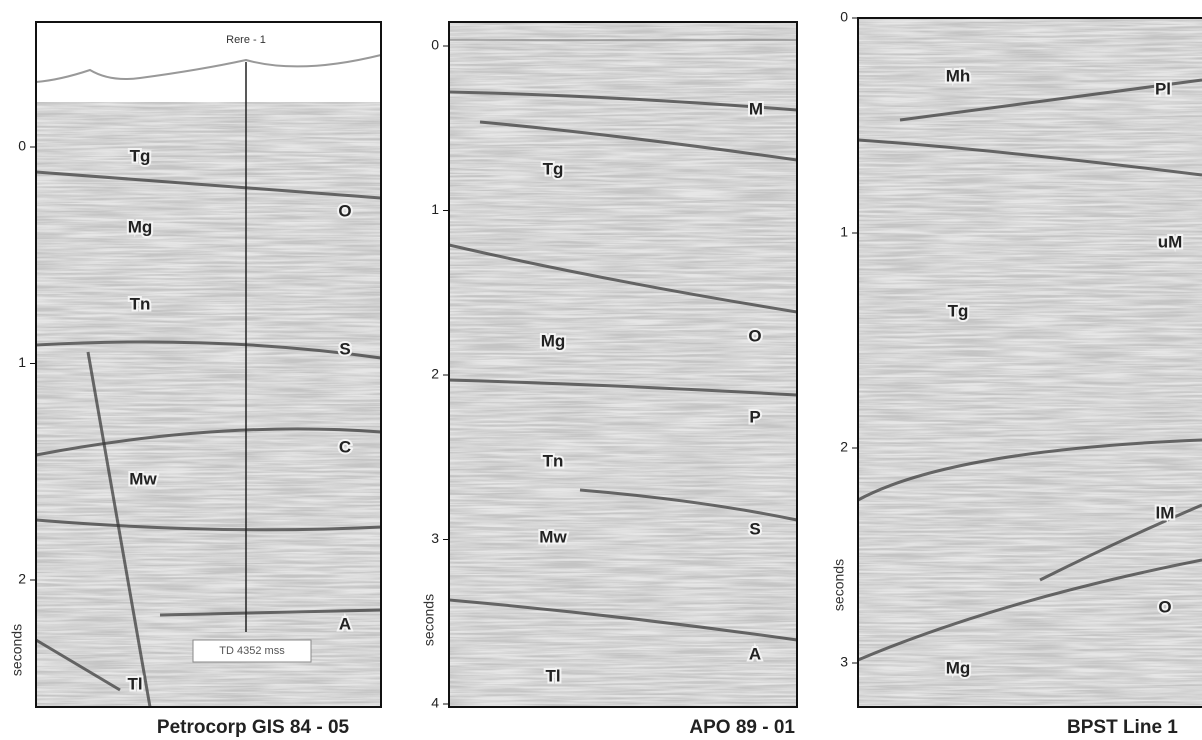  I want to click on horizon-label: P, so click(754, 416).